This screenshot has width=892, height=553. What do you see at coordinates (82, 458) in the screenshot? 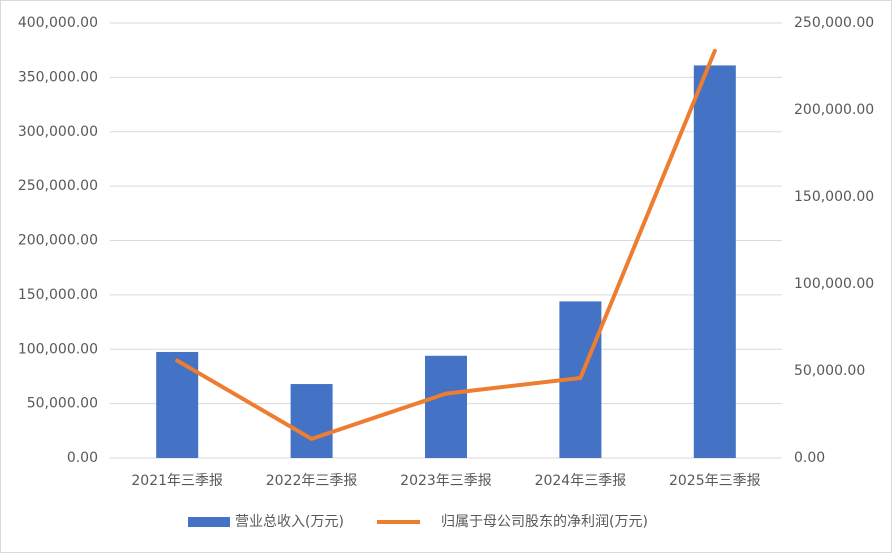
I see `y-tick-label: 0.00` at bounding box center [82, 458].